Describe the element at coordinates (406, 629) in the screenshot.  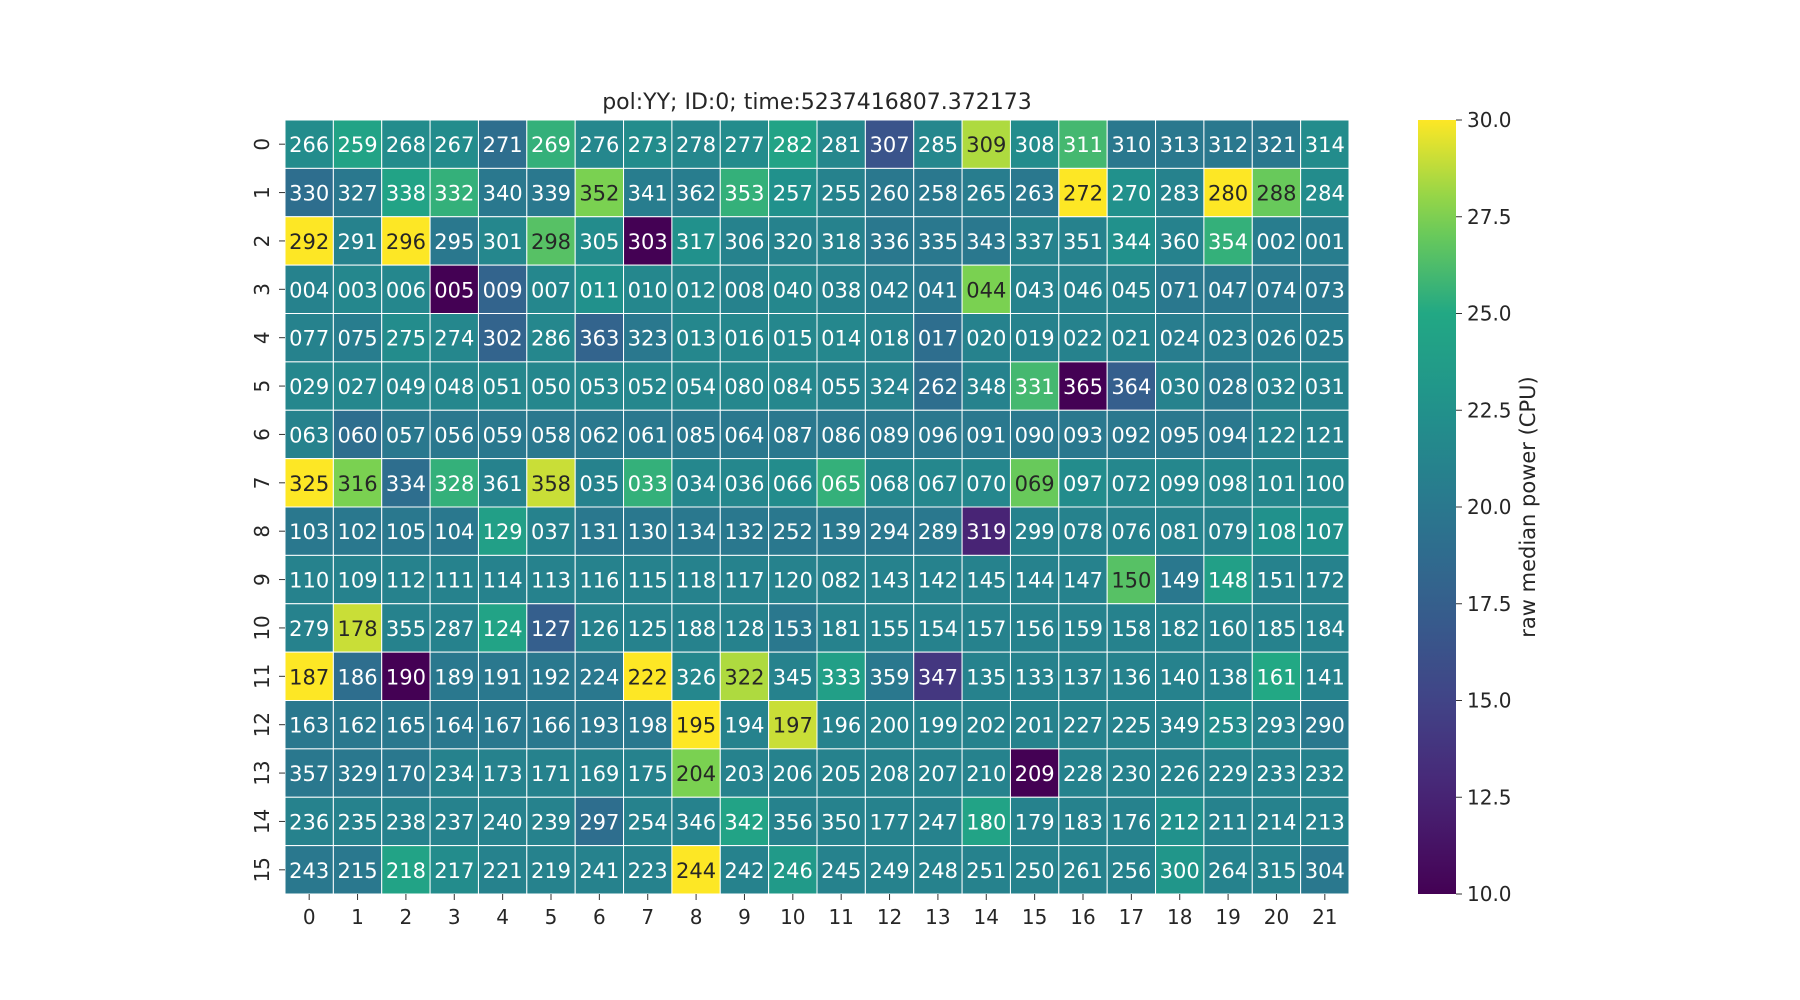
I see `heatmap-cell-label: 355` at that location.